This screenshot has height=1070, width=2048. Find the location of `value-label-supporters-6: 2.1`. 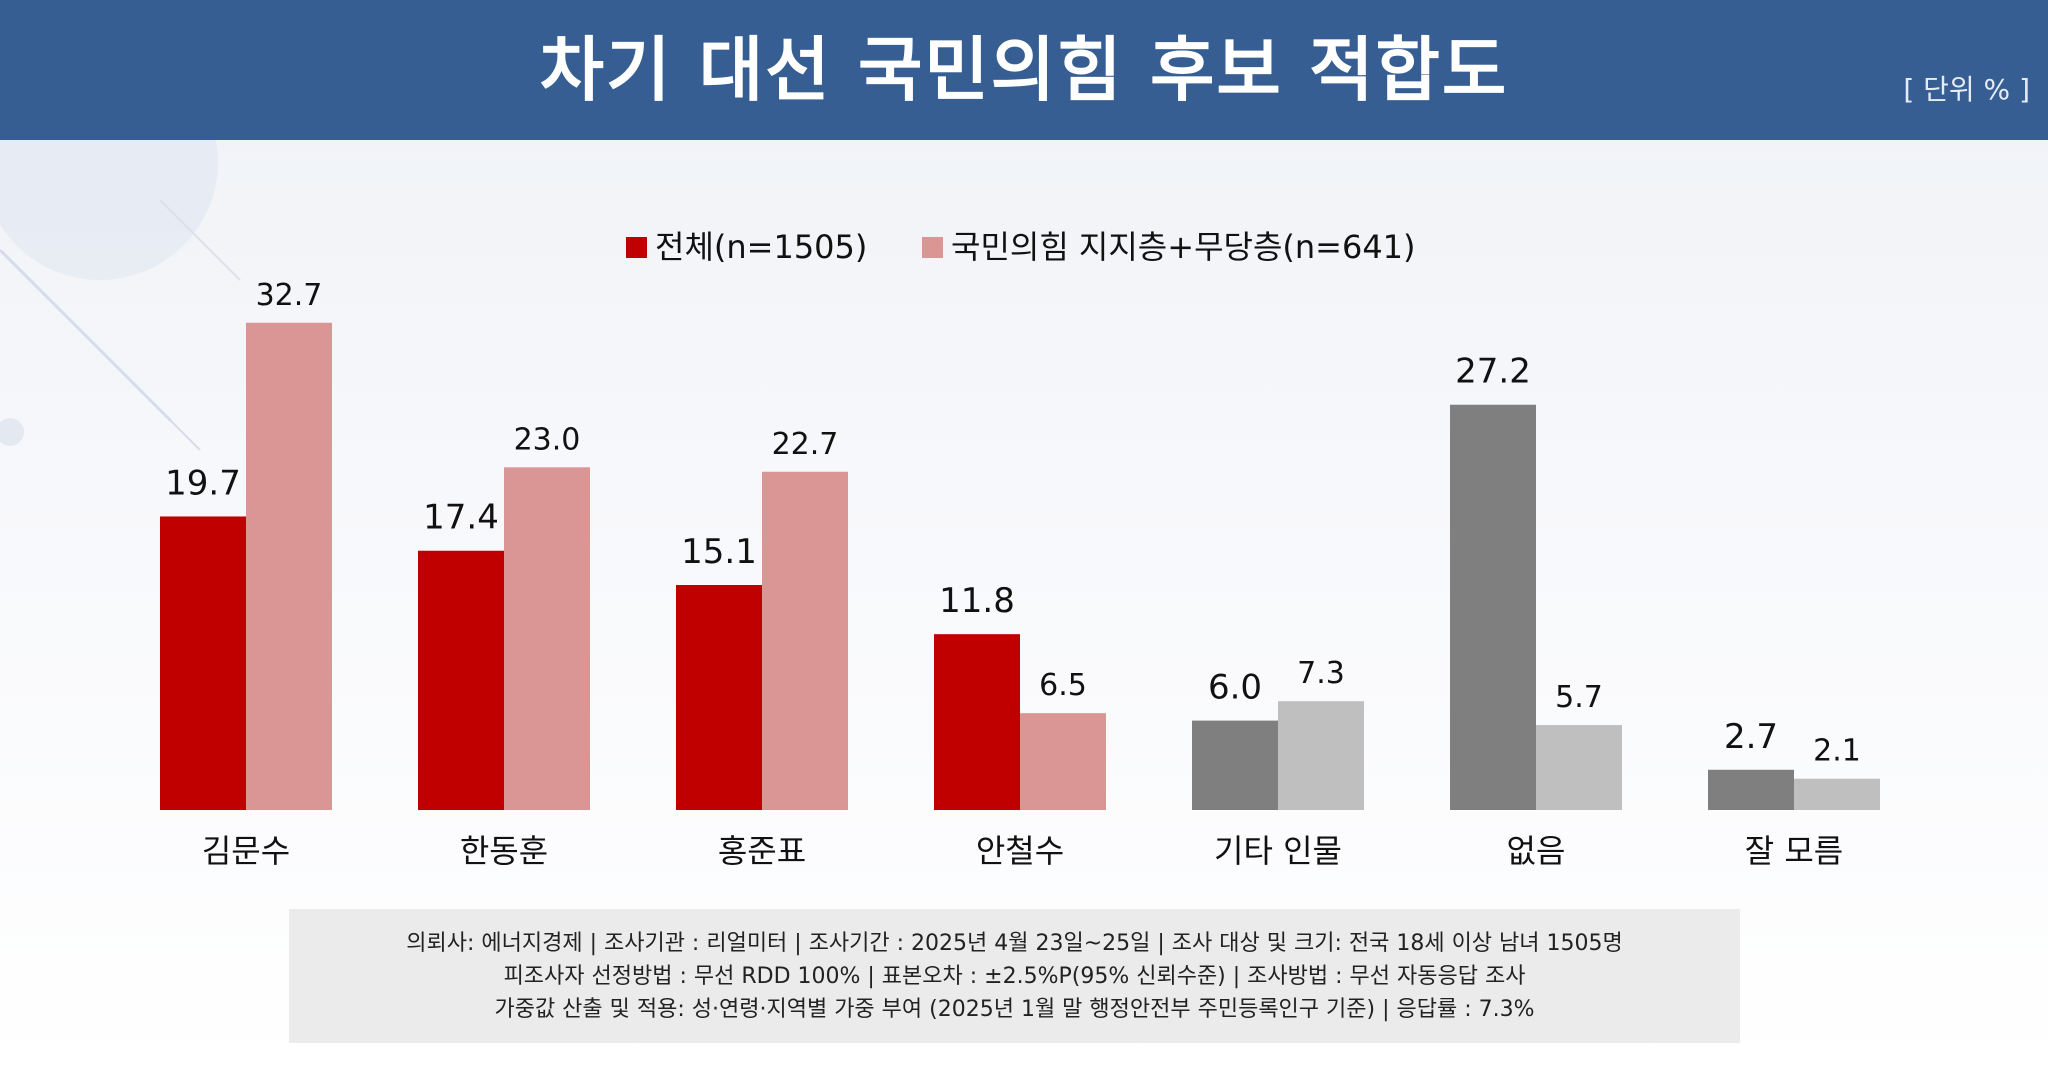

value-label-supporters-6: 2.1 is located at coordinates (1837, 751).